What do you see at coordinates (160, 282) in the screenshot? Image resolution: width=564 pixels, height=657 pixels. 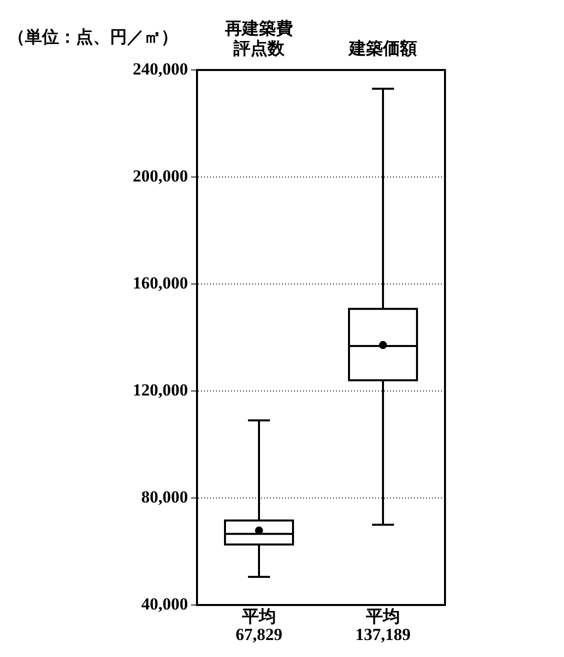 I see `y-tick-label: 160,000` at bounding box center [160, 282].